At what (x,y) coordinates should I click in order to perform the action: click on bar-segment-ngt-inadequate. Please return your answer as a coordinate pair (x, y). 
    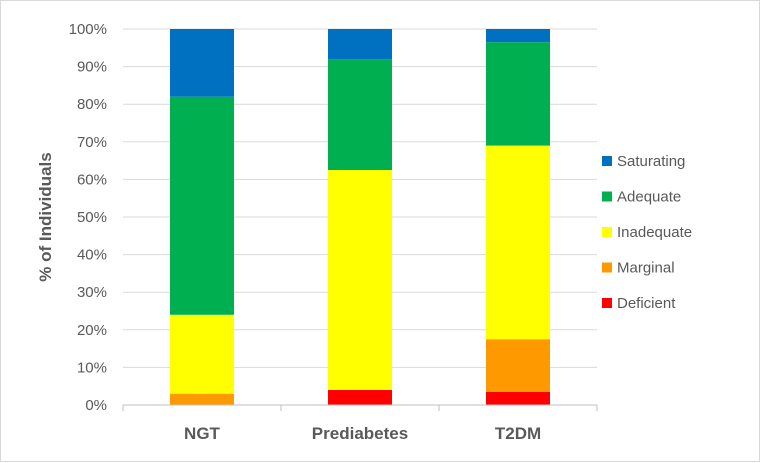
    Looking at the image, I should click on (202, 354).